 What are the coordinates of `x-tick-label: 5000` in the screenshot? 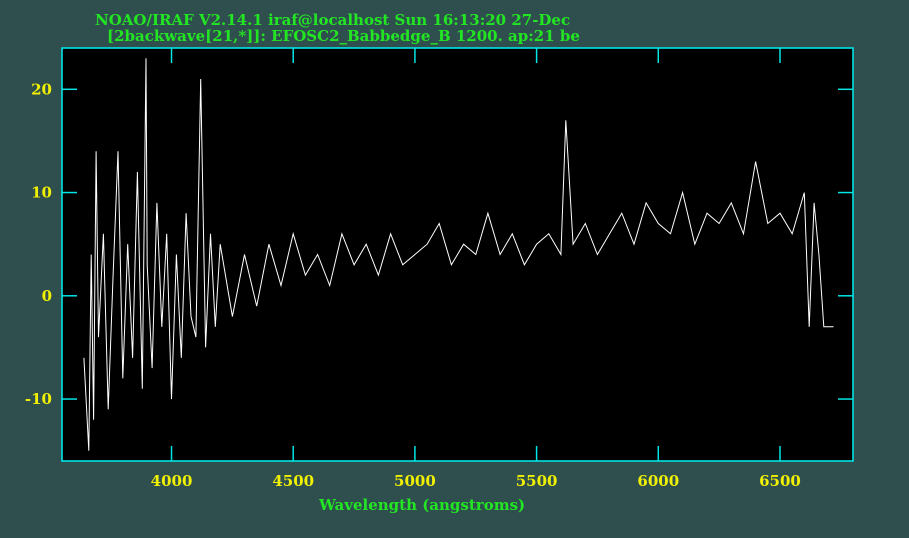 It's located at (415, 481).